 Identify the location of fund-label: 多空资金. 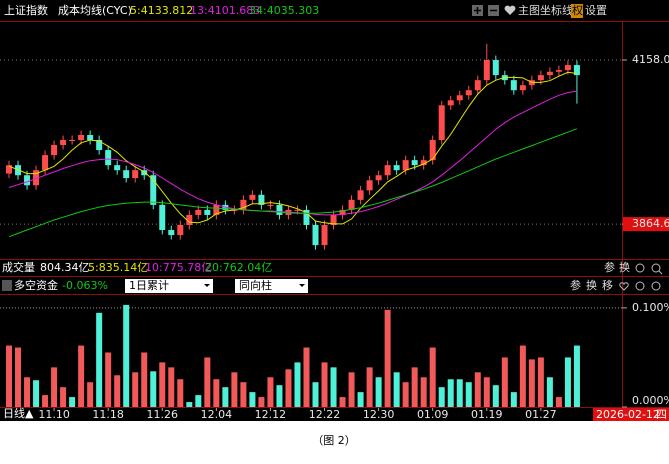
(36, 285).